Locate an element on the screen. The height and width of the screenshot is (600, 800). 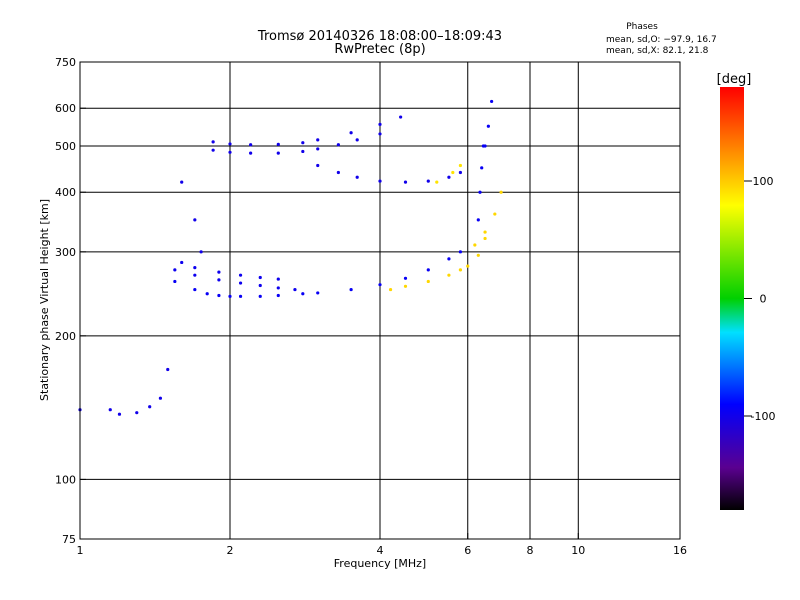
phase-stats-title: Phases is located at coordinates (642, 27).